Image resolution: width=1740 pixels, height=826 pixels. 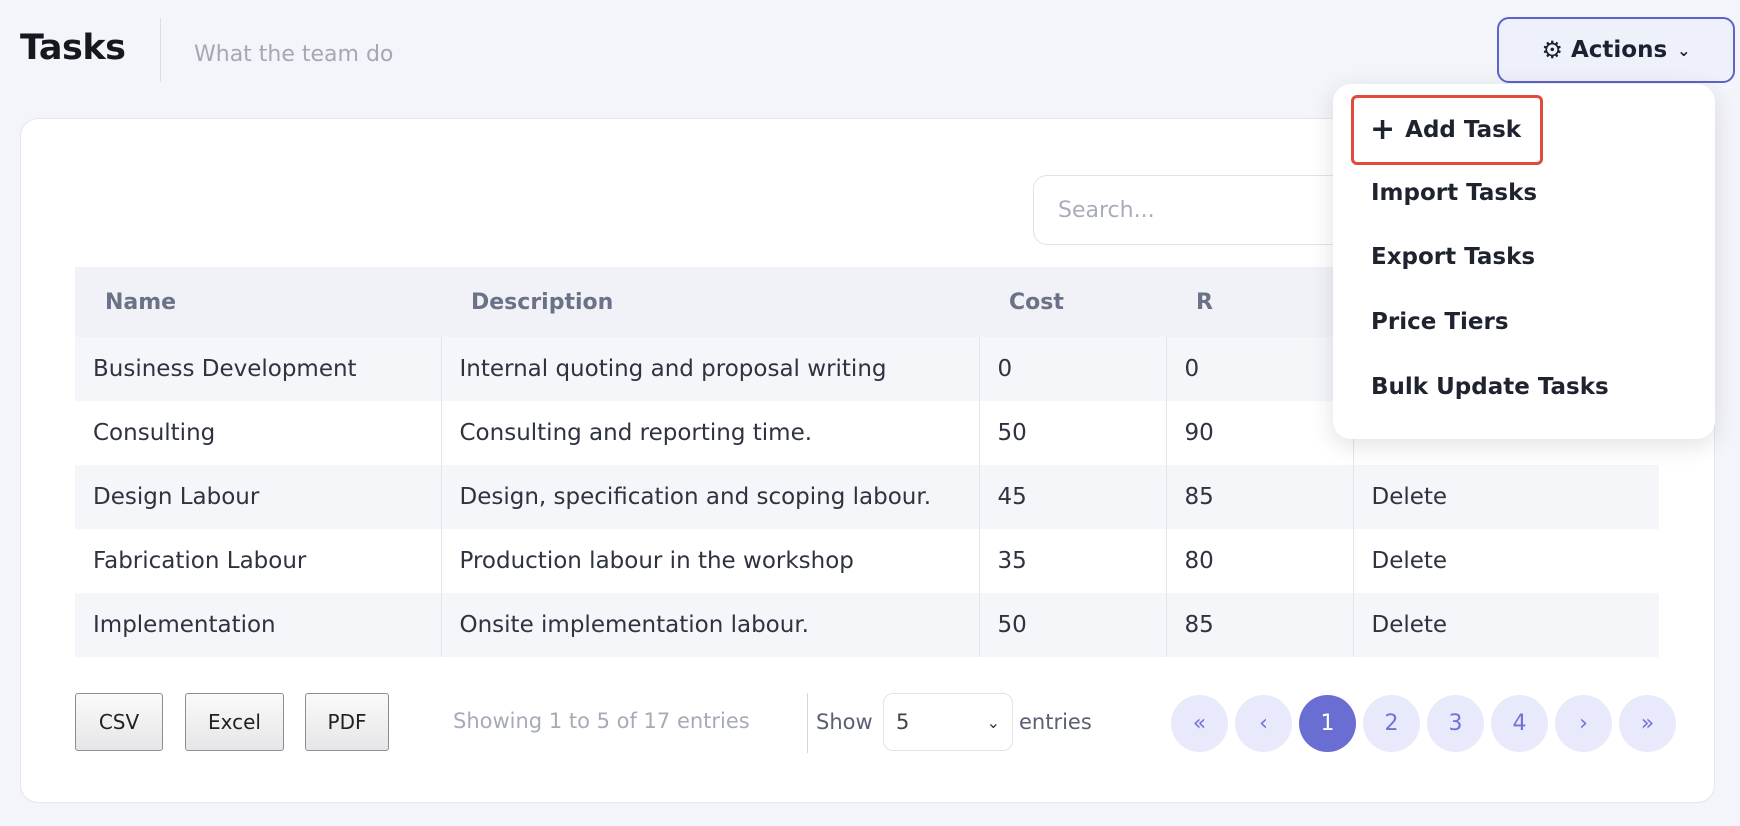 I want to click on page-length-select: 5 ⌄, so click(x=948, y=722).